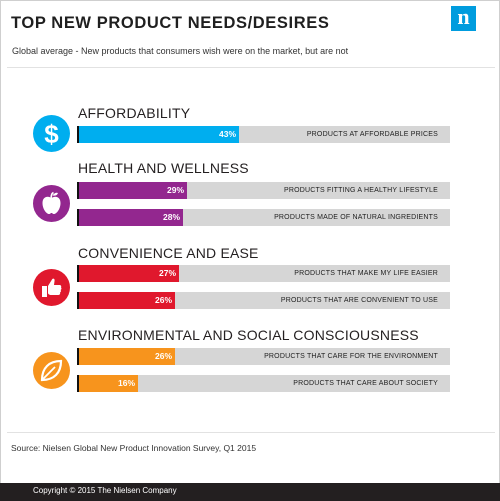 This screenshot has height=501, width=500. What do you see at coordinates (250, 492) in the screenshot?
I see `footer-bar: Copyright © 2015 The Nielsen Company` at bounding box center [250, 492].